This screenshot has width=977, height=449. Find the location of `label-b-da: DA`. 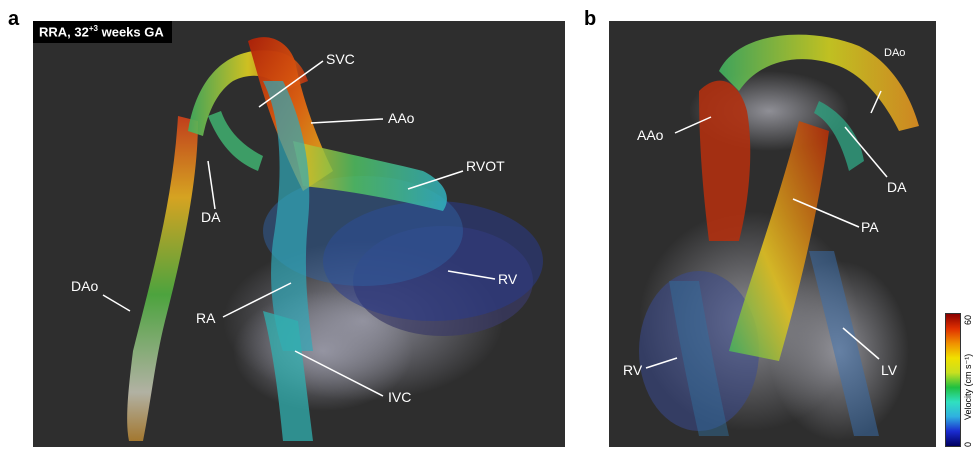

label-b-da: DA is located at coordinates (897, 187).